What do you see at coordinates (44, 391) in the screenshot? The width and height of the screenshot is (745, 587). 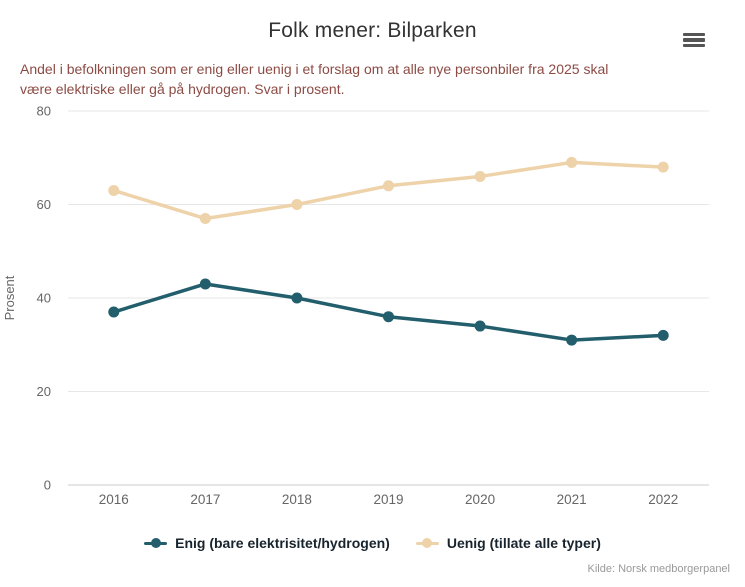 I see `y-tick-label: 20` at bounding box center [44, 391].